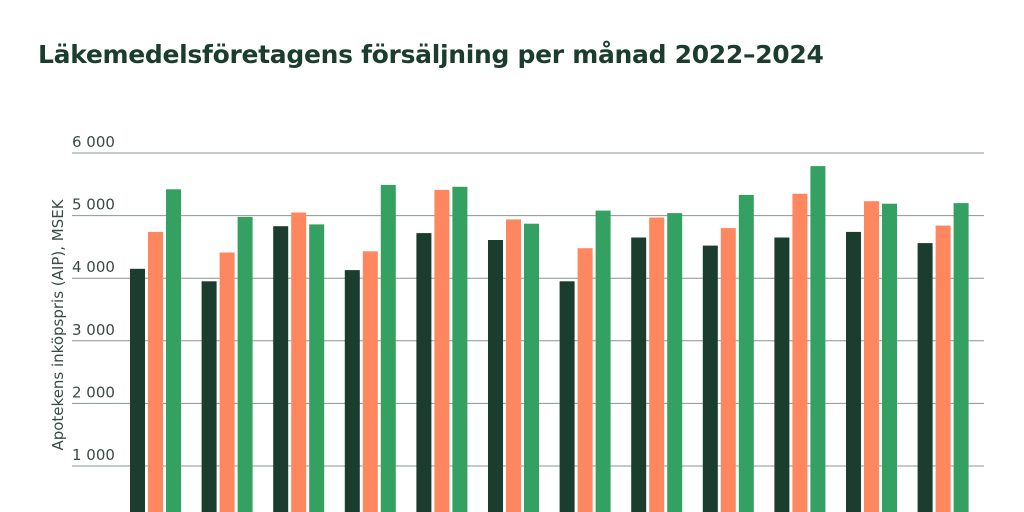  What do you see at coordinates (93, 330) in the screenshot?
I see `y-tick-label: 3 000` at bounding box center [93, 330].